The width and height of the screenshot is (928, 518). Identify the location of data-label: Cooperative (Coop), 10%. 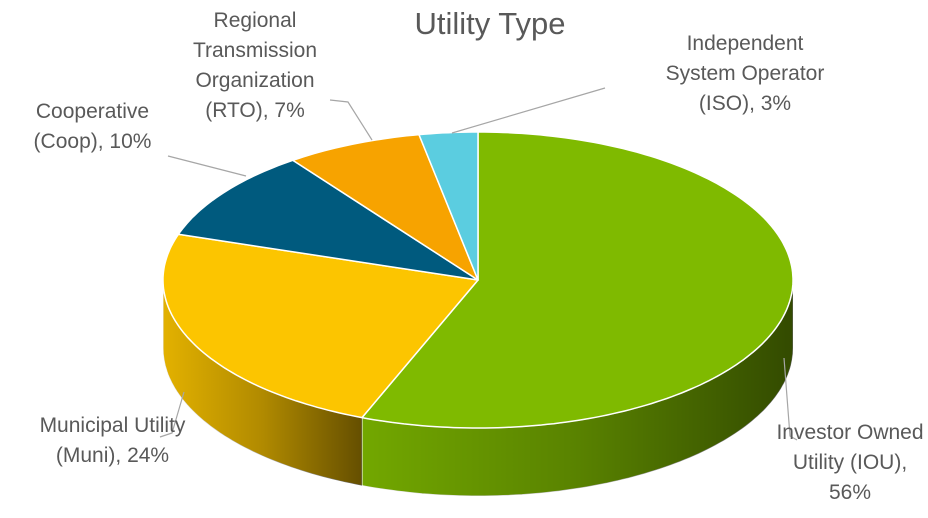
(92, 126).